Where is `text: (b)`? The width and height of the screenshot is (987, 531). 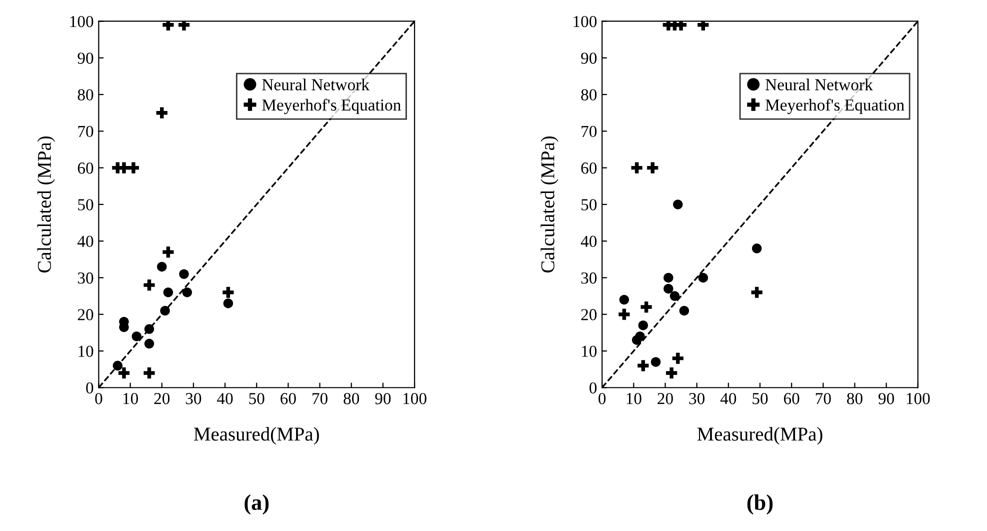
text: (b) is located at coordinates (760, 504).